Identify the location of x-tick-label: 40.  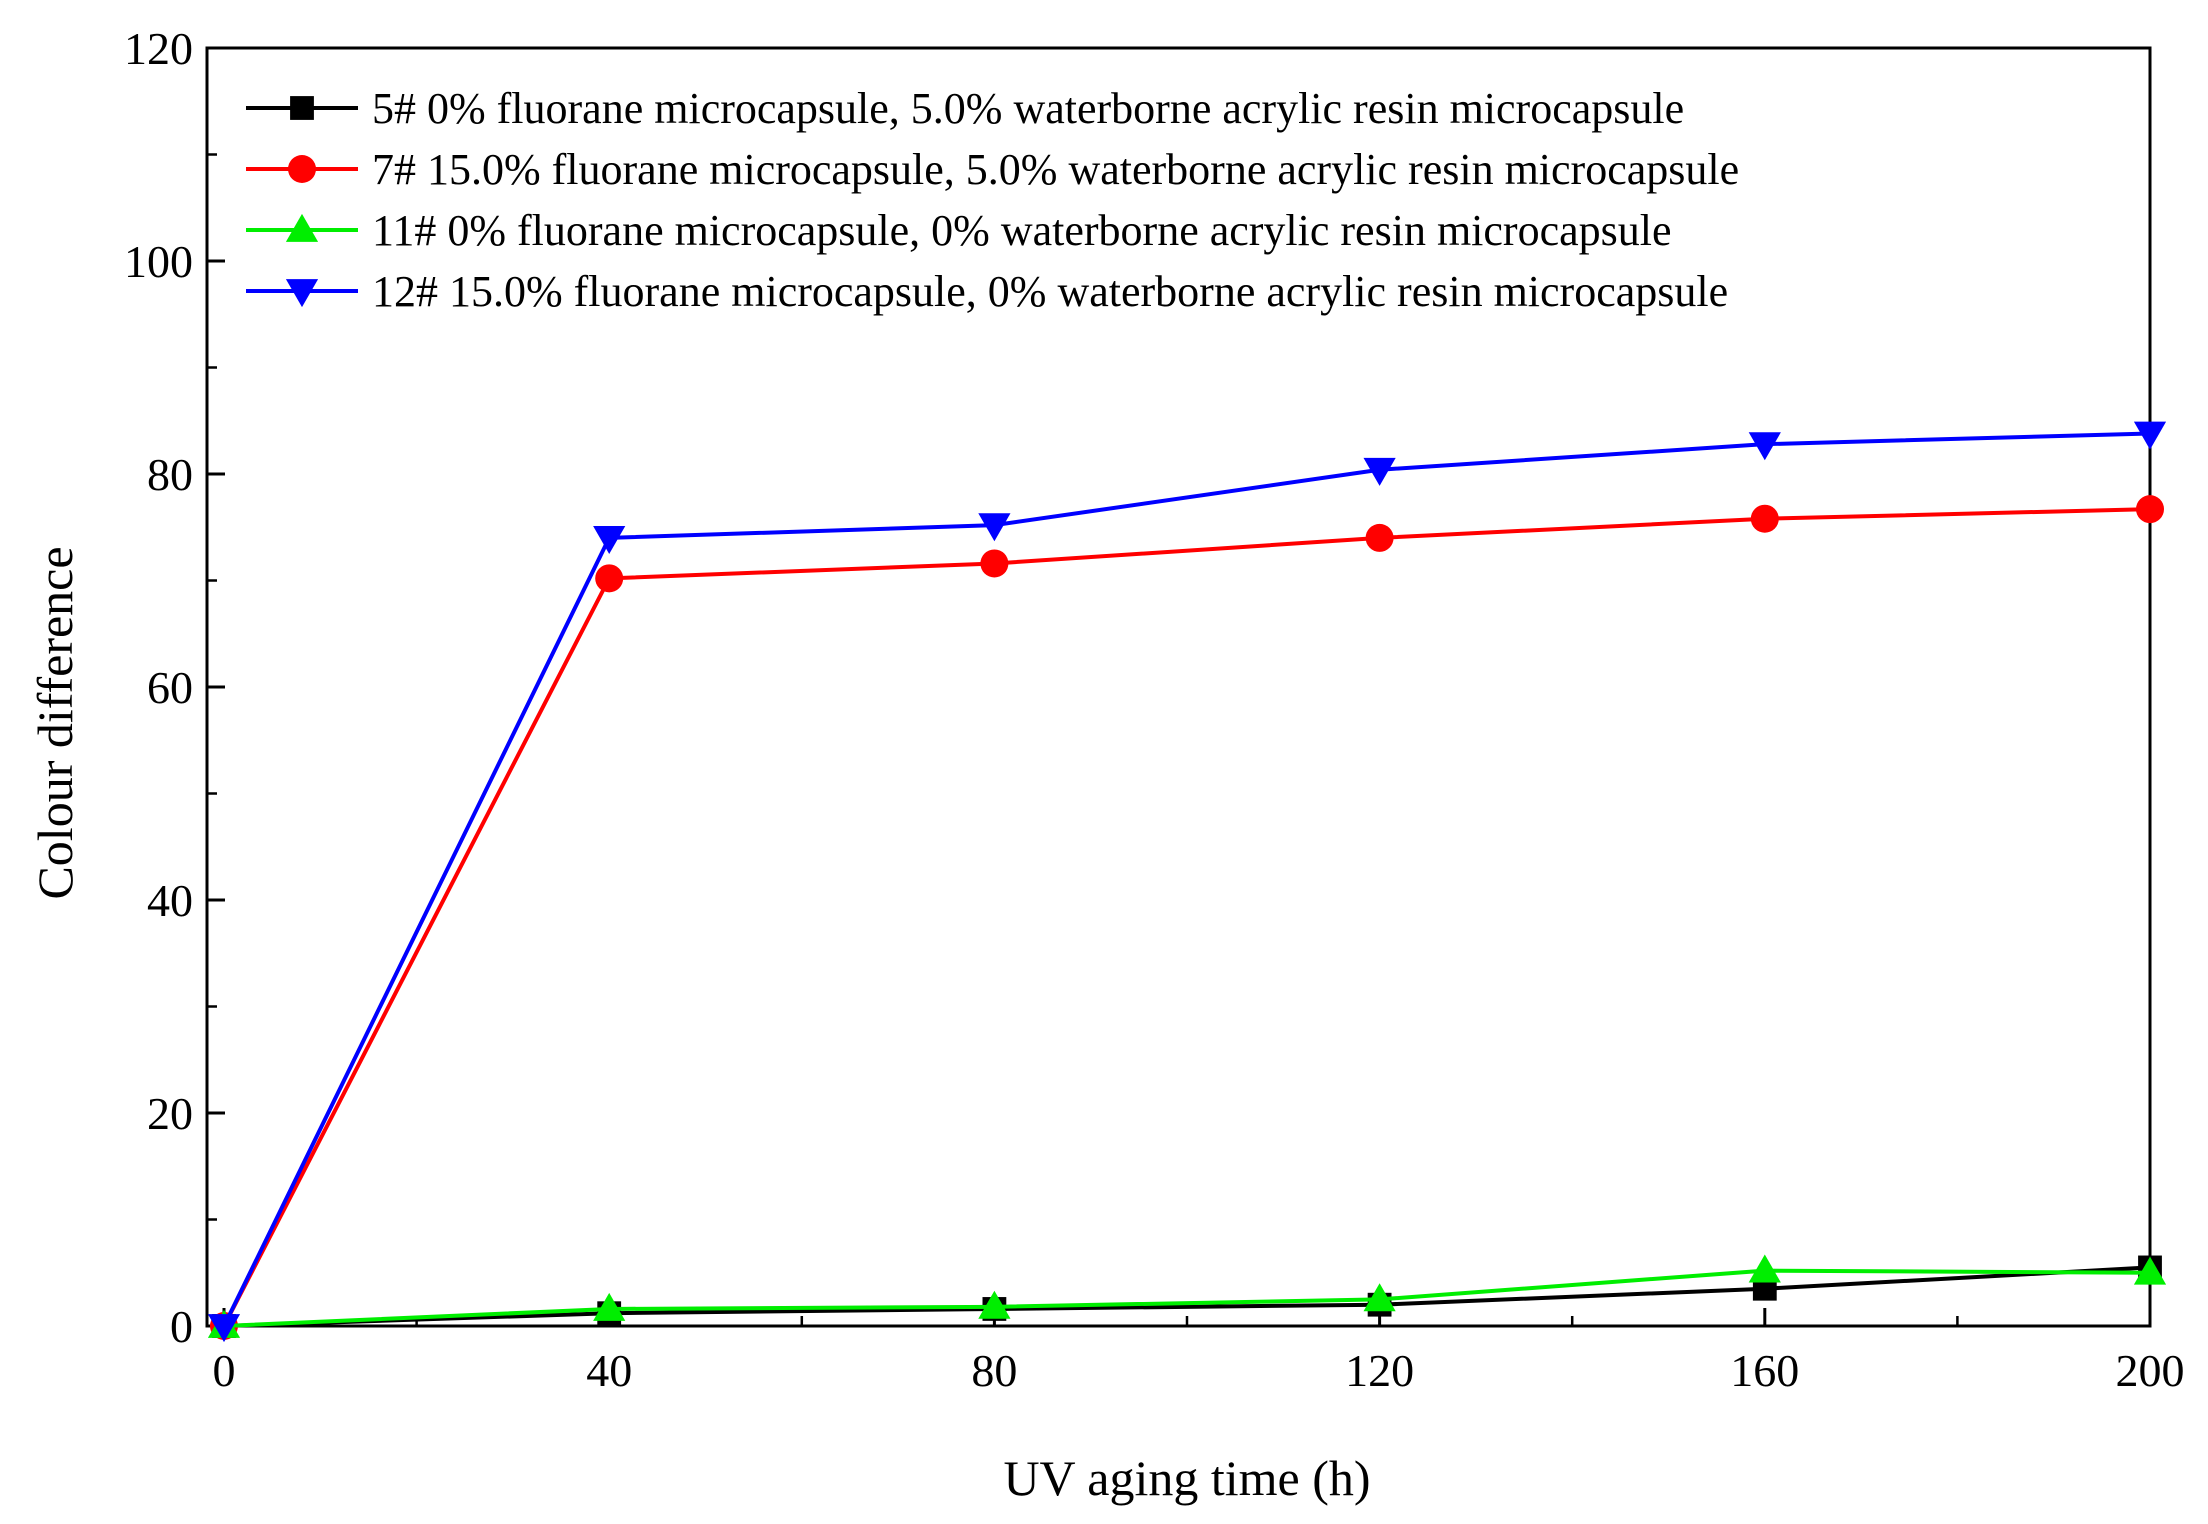
(609, 1370).